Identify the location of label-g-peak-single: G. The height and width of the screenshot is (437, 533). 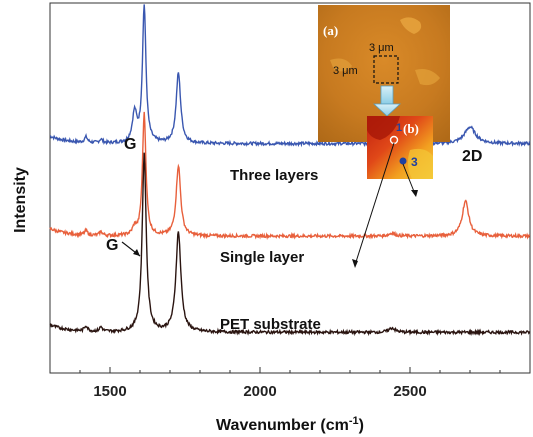
(112, 245).